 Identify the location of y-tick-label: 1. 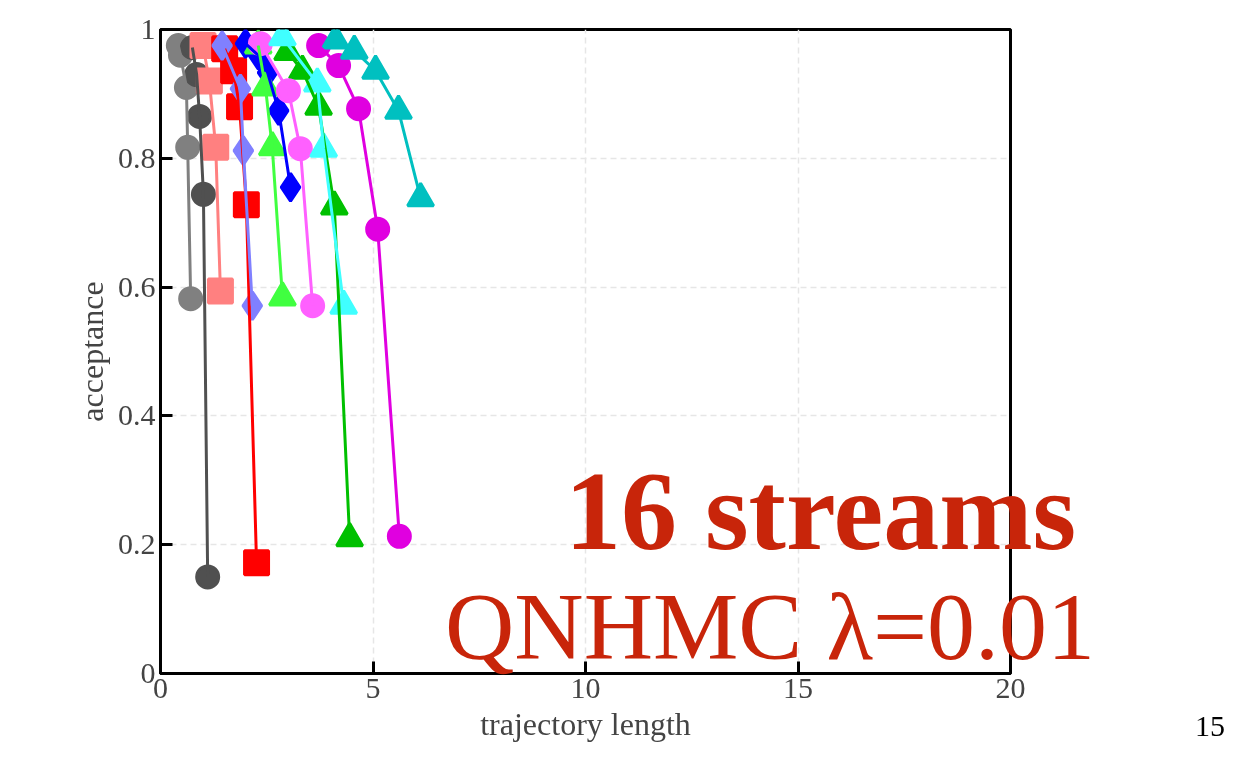
(148, 28).